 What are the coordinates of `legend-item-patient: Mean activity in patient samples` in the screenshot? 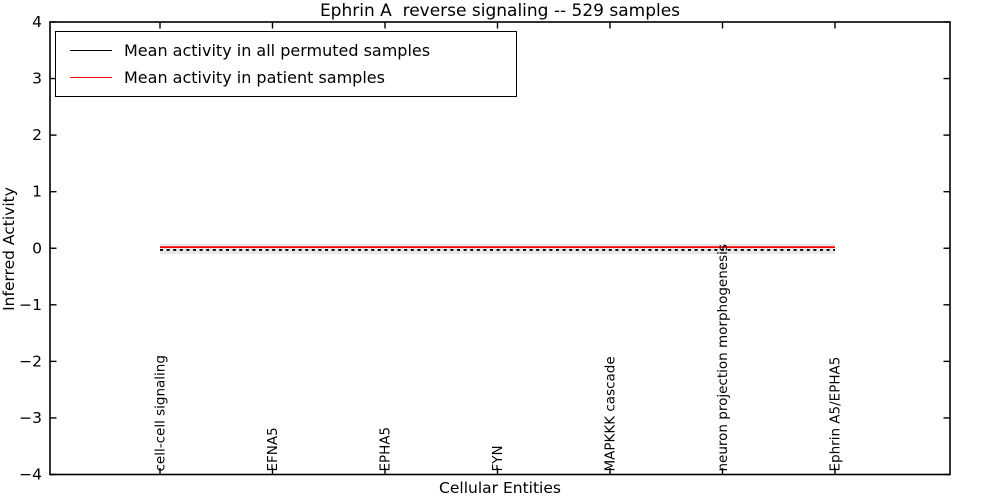 It's located at (286, 77).